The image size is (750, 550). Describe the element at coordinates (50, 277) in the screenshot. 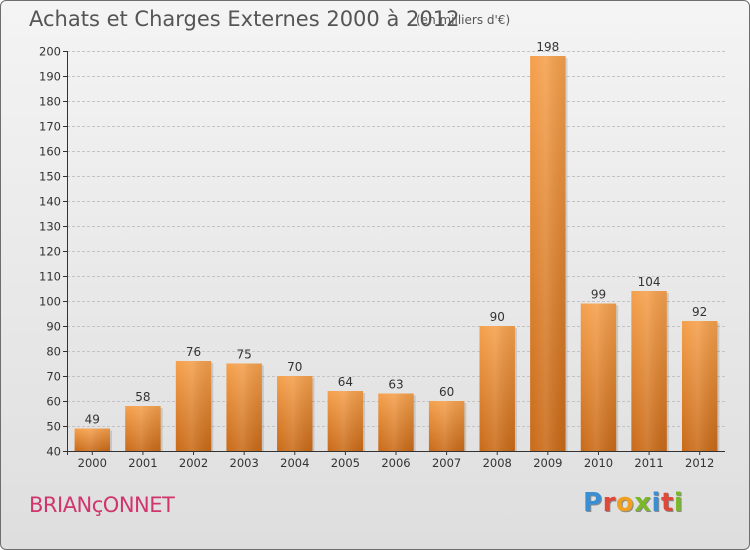

I see `y-tick-label: 110` at that location.